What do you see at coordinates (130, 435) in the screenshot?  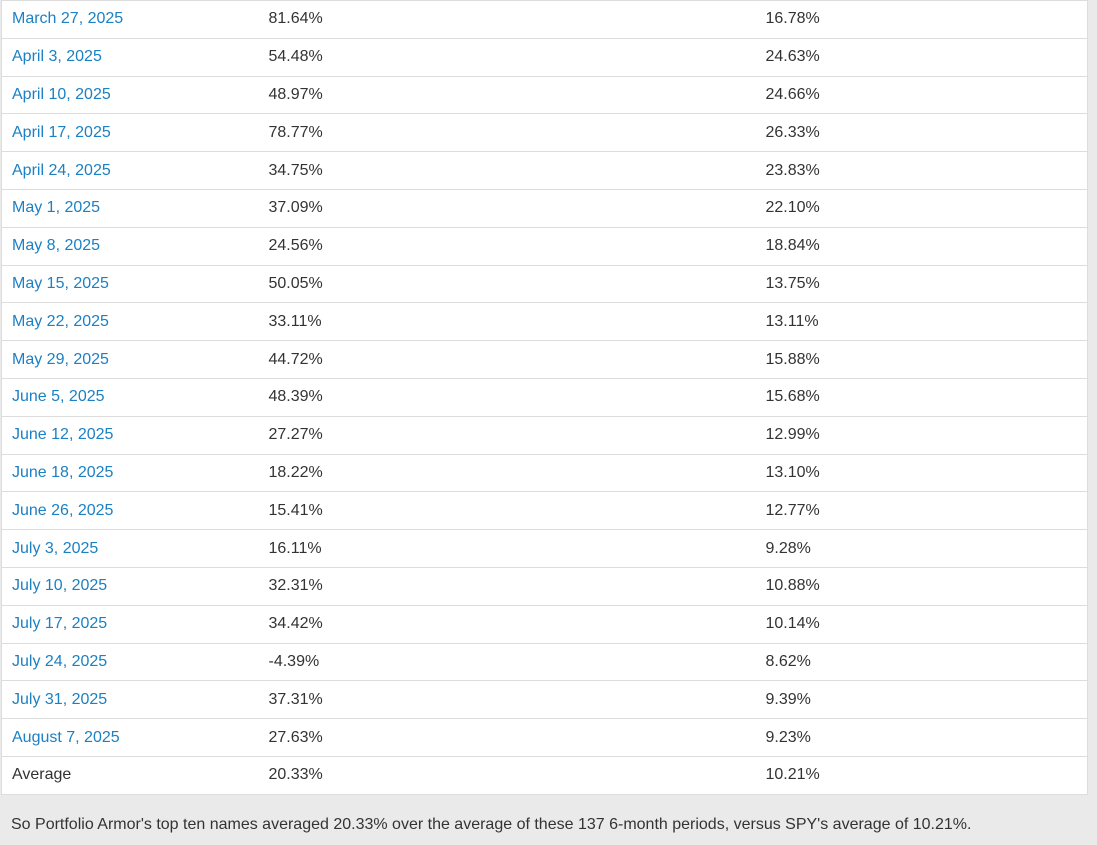 I see `date-cell: June 12, 2025` at bounding box center [130, 435].